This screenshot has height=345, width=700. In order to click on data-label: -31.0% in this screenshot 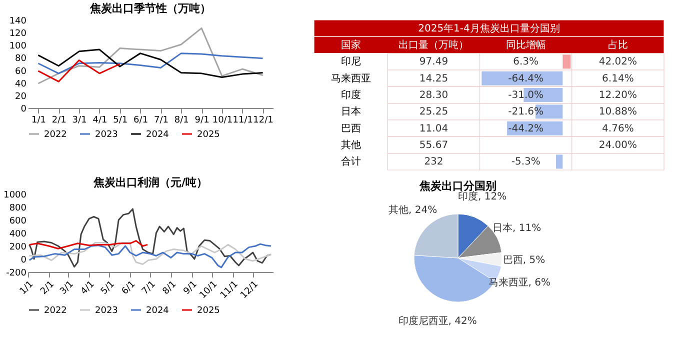, I will do `click(526, 95)`.